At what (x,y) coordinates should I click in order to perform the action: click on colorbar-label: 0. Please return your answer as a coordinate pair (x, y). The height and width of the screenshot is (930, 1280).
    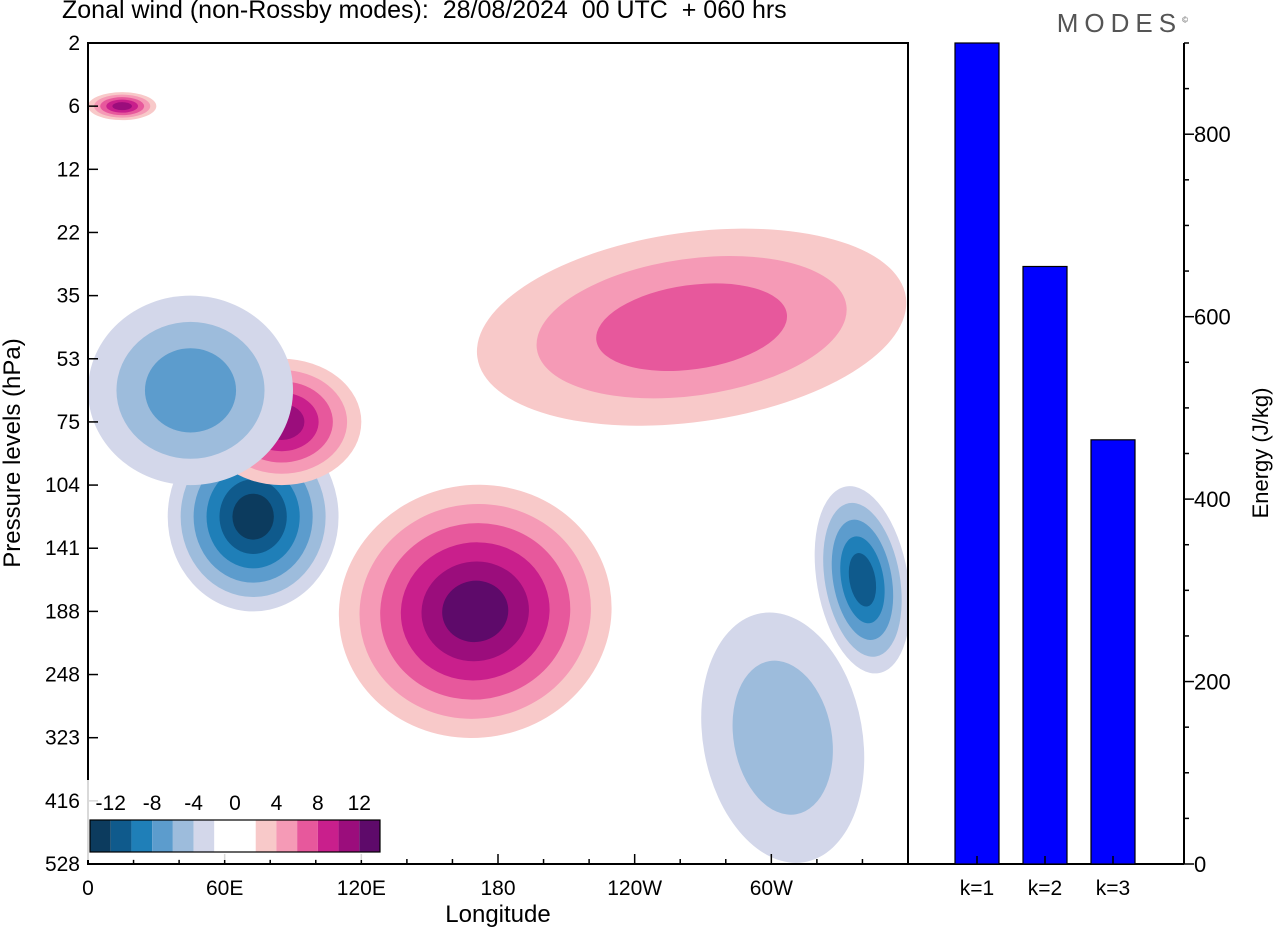
    Looking at the image, I should click on (235, 803).